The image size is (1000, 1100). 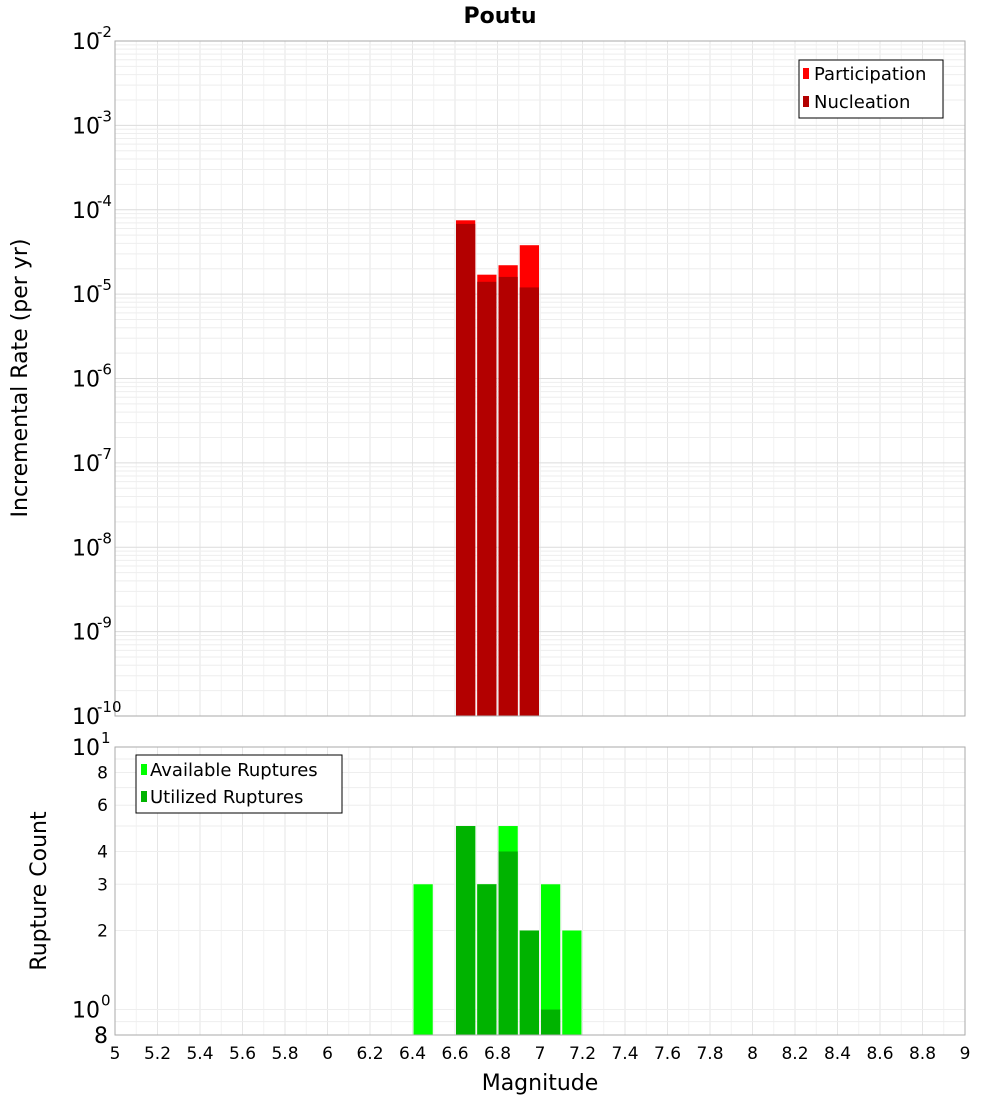 I want to click on y-tick-label: 10⁻⁹, so click(x=92, y=630).